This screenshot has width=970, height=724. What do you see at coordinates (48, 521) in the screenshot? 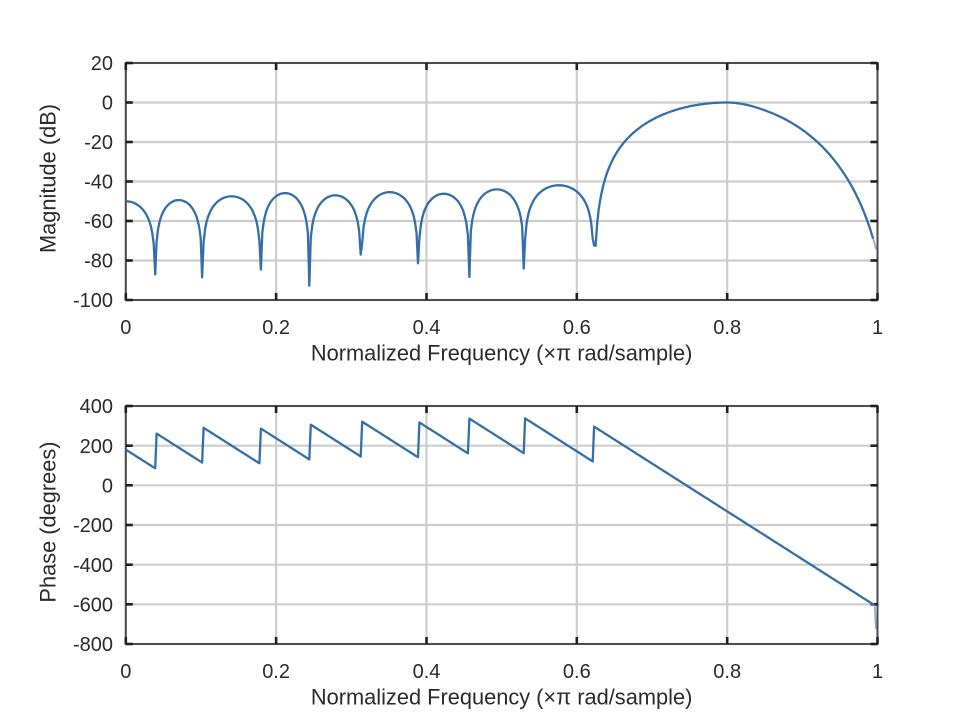
I see `svg-text: Phase (degrees)` at bounding box center [48, 521].